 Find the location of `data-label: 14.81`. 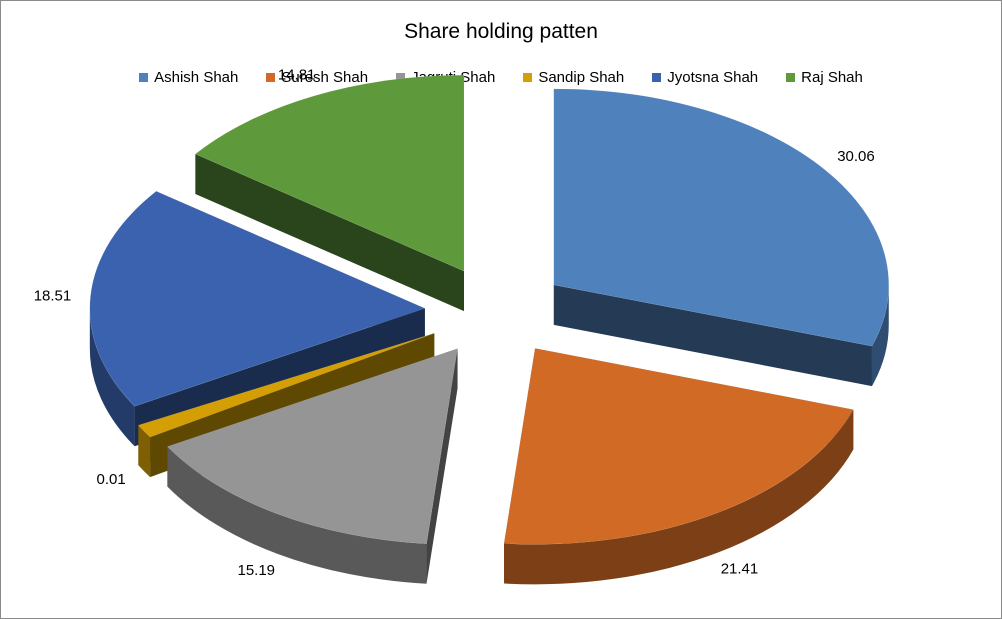

data-label: 14.81 is located at coordinates (297, 74).